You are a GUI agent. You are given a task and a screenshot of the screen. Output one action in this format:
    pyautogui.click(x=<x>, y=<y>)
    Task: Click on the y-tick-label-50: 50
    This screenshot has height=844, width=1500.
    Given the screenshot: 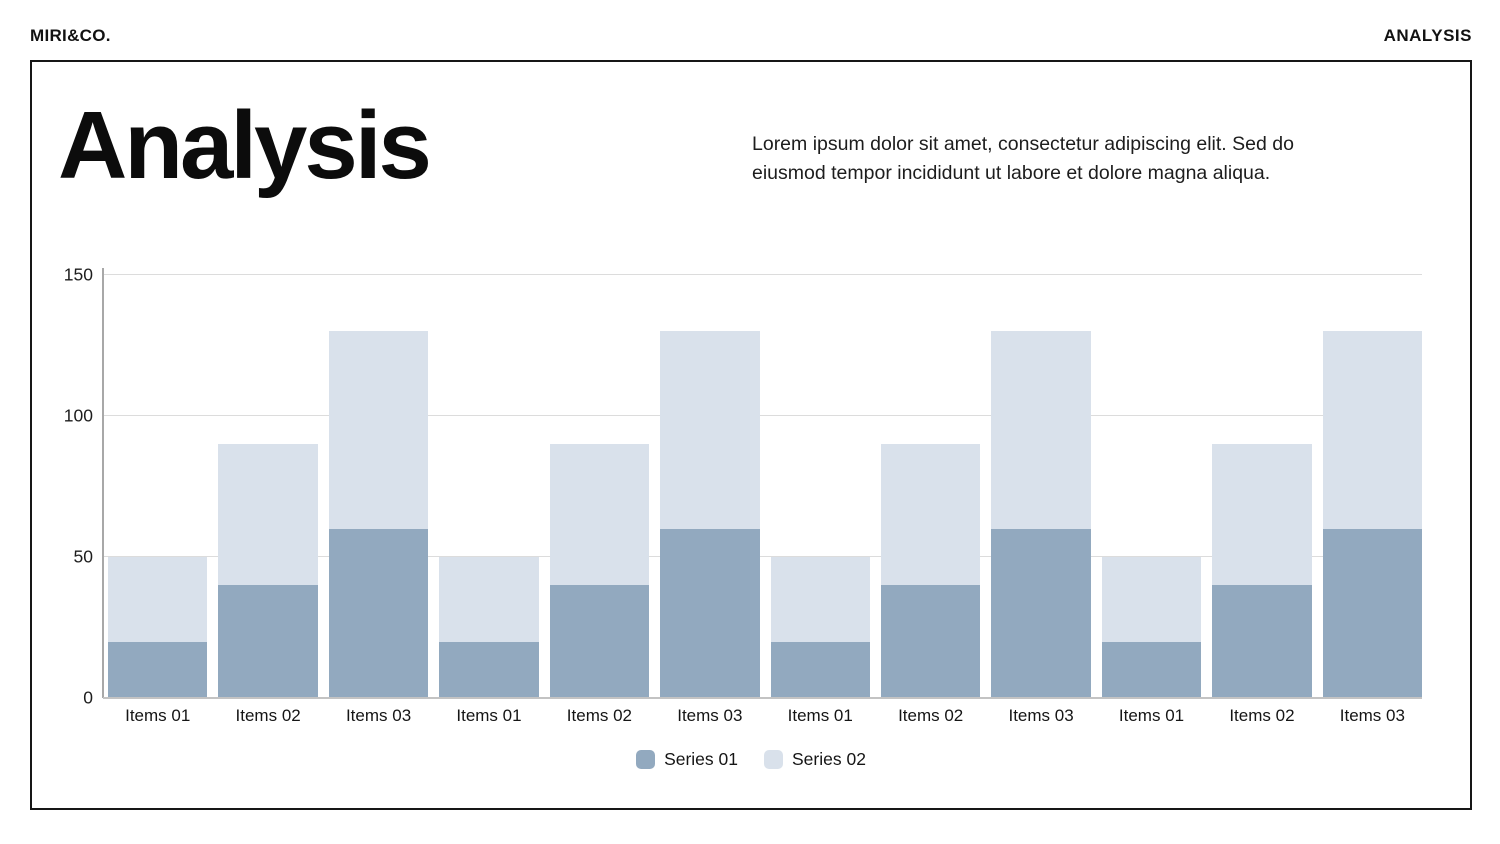 What is the action you would take?
    pyautogui.click(x=83, y=556)
    